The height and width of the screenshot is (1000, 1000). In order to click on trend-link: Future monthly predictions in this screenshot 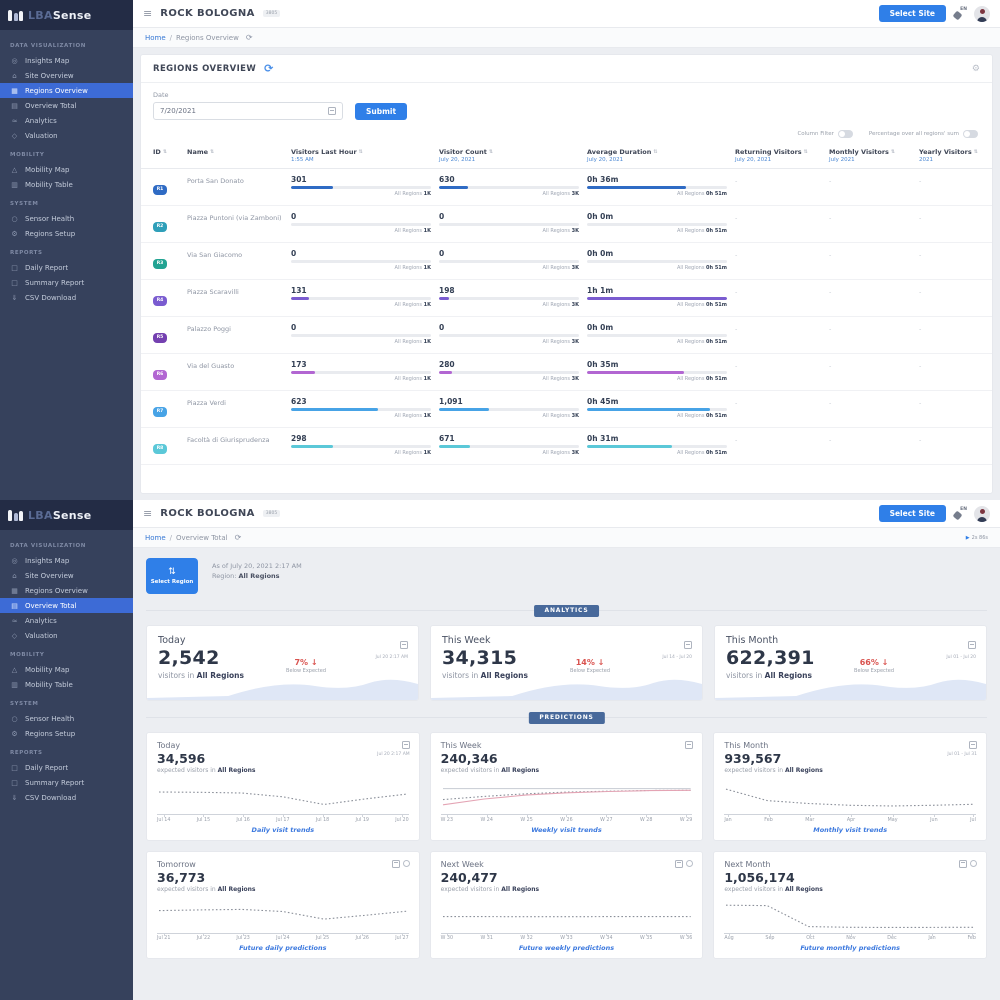, I will do `click(850, 948)`.